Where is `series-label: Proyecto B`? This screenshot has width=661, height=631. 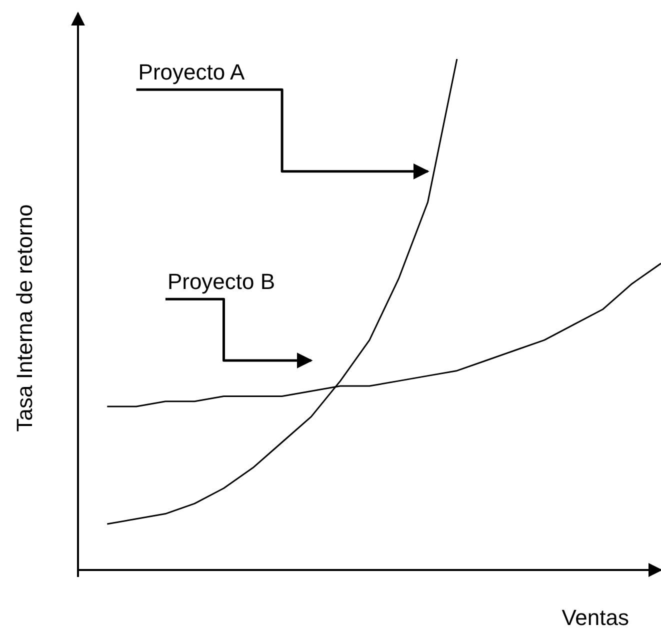
series-label: Proyecto B is located at coordinates (221, 281).